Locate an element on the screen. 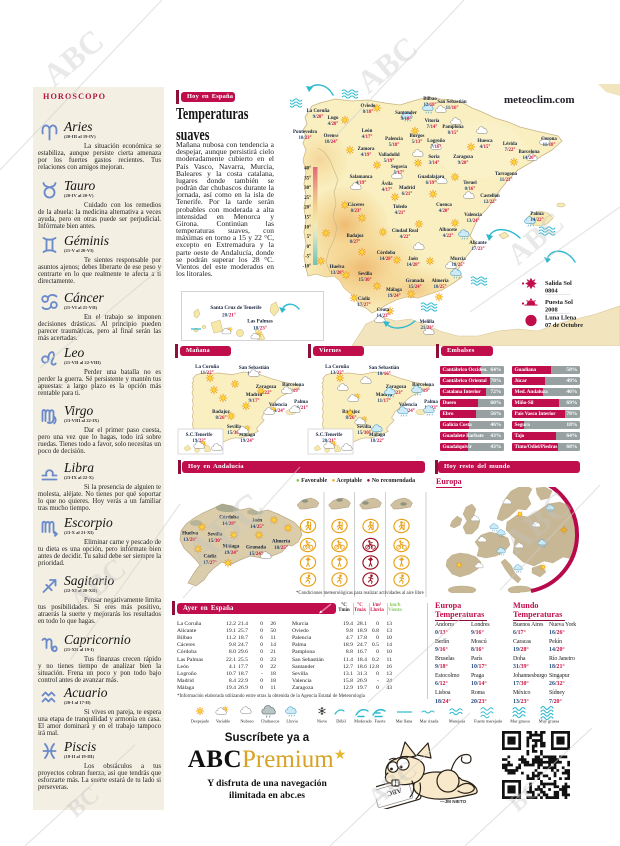  svg-text: Segovia is located at coordinates (399, 167).